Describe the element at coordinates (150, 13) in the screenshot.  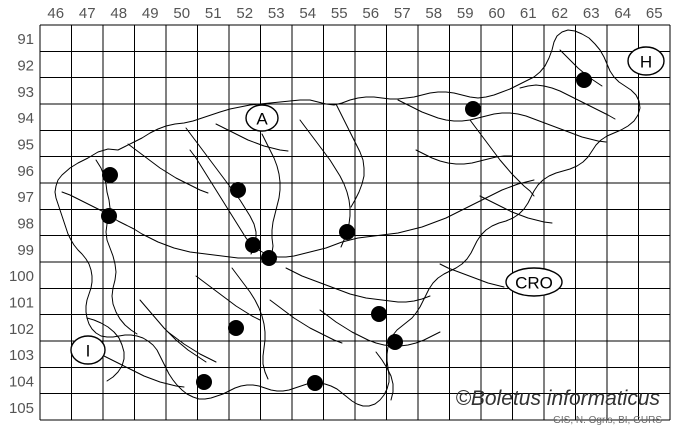
I see `x-axis-tick-label: 49` at that location.